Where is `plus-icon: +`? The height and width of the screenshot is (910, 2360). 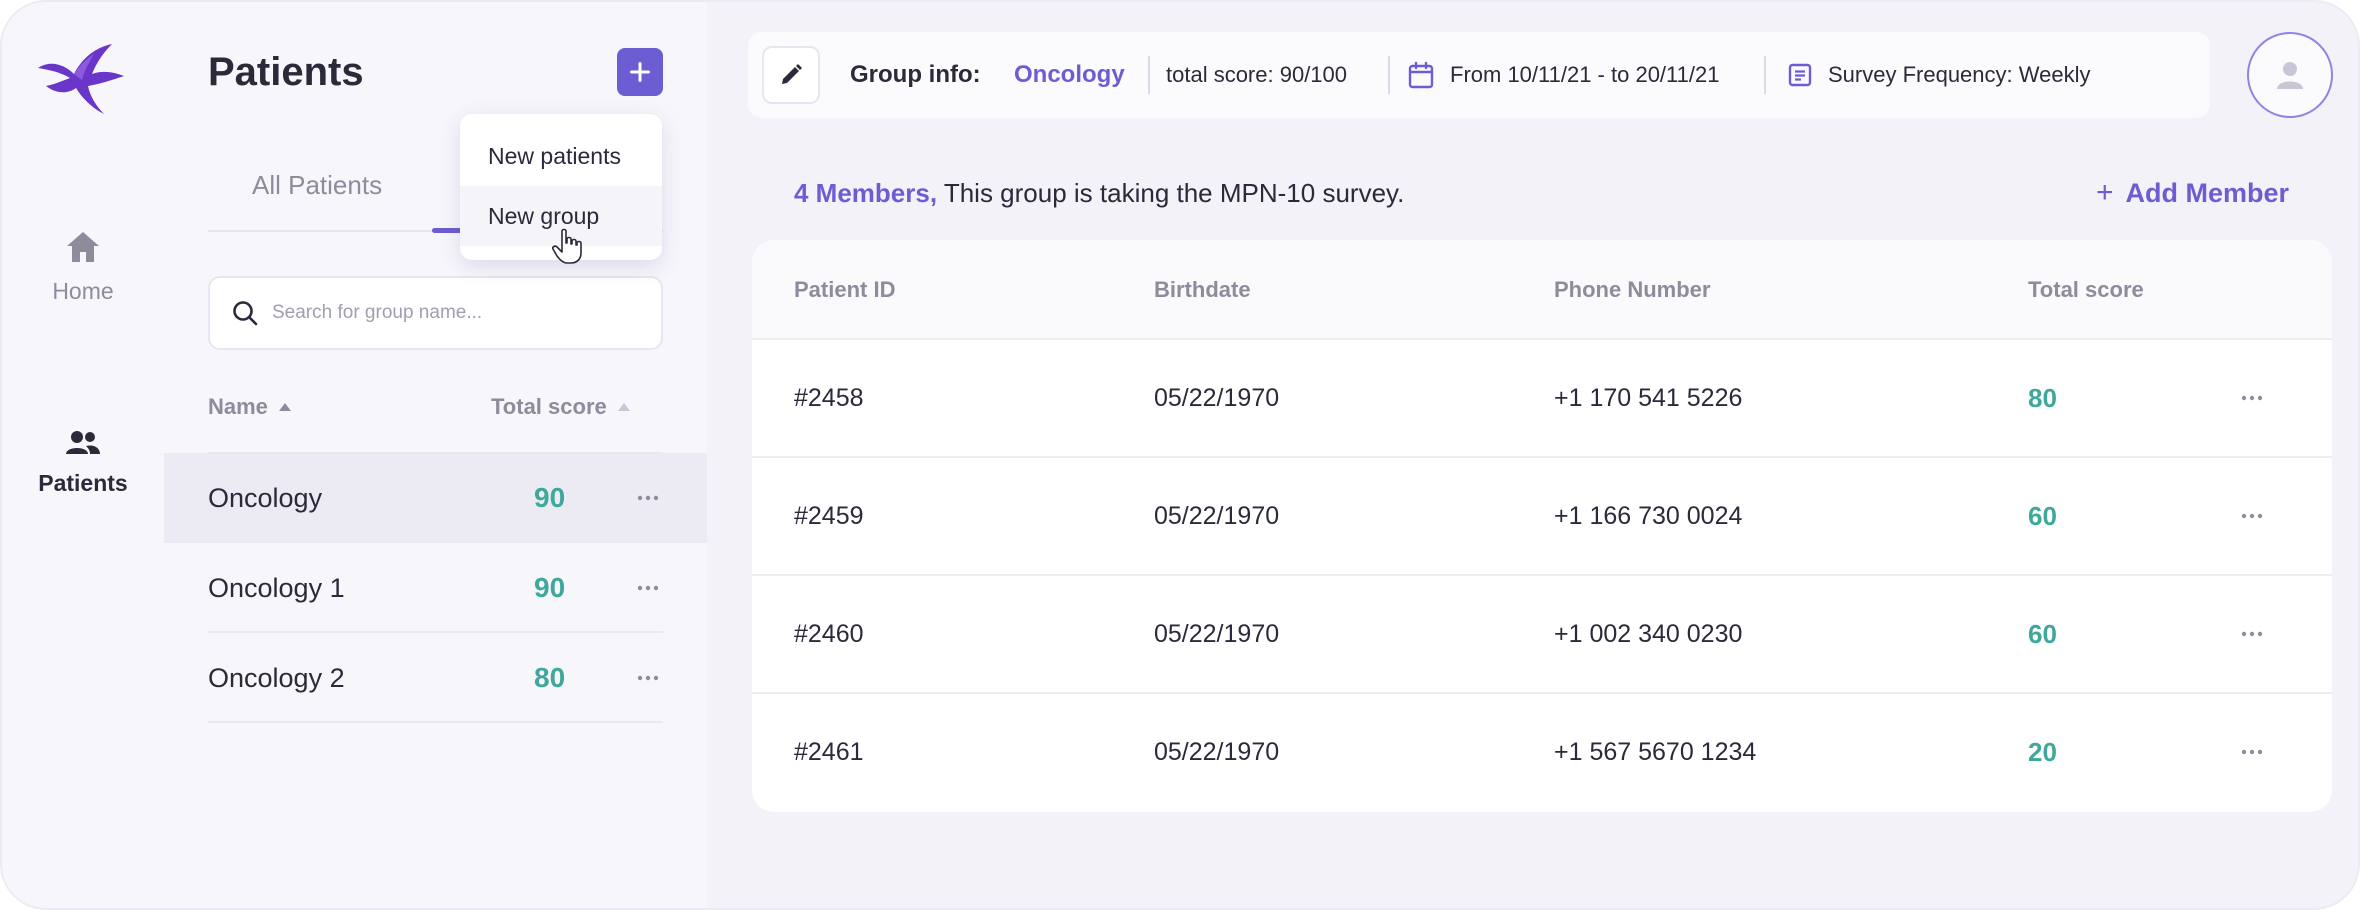 plus-icon: + is located at coordinates (2105, 192).